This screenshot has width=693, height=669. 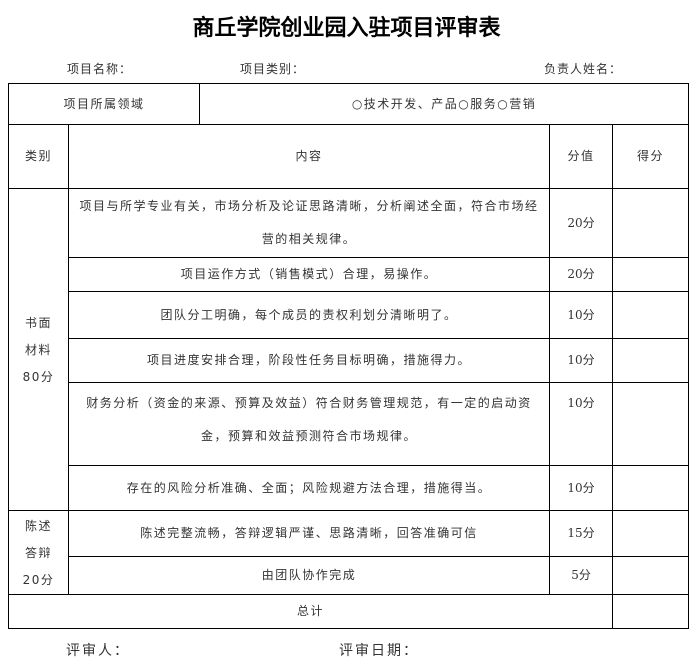 I want to click on domain-options: ○技术开发、产品○服务○营销, so click(x=444, y=104).